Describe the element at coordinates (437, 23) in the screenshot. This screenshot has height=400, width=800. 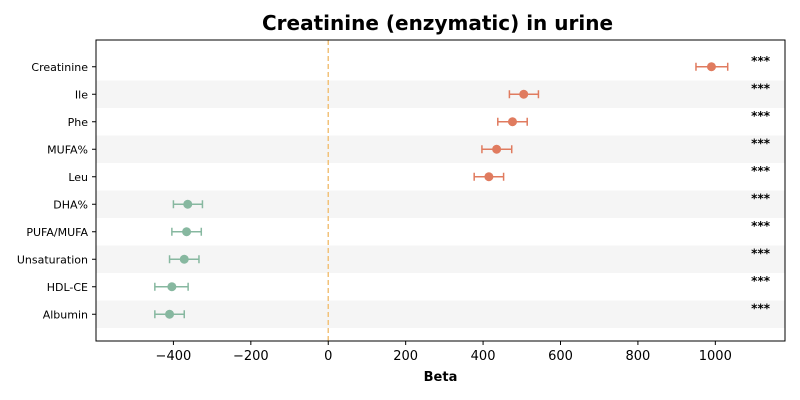
I see `chart-title: Creatinine (enzymatic) in urine` at that location.